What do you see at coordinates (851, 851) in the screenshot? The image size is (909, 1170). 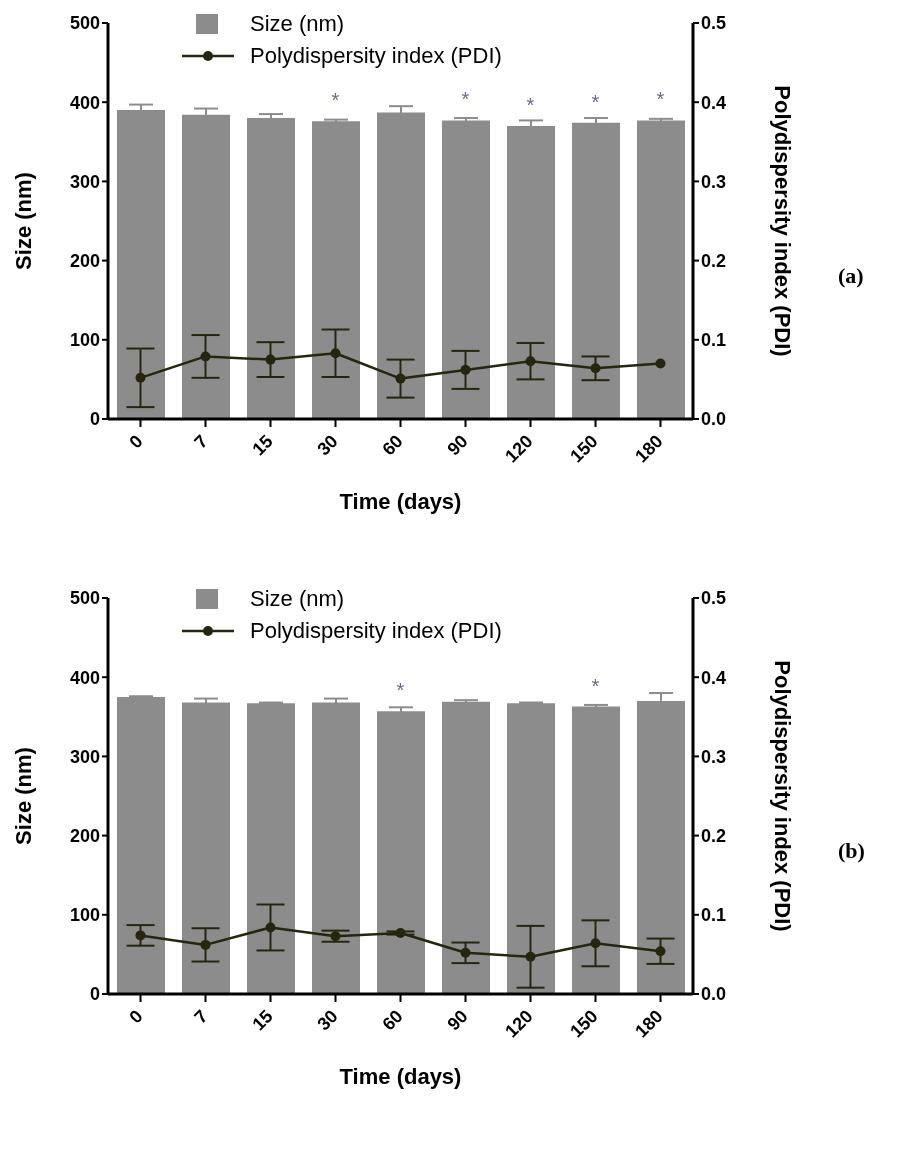 I see `text: (b)` at bounding box center [851, 851].